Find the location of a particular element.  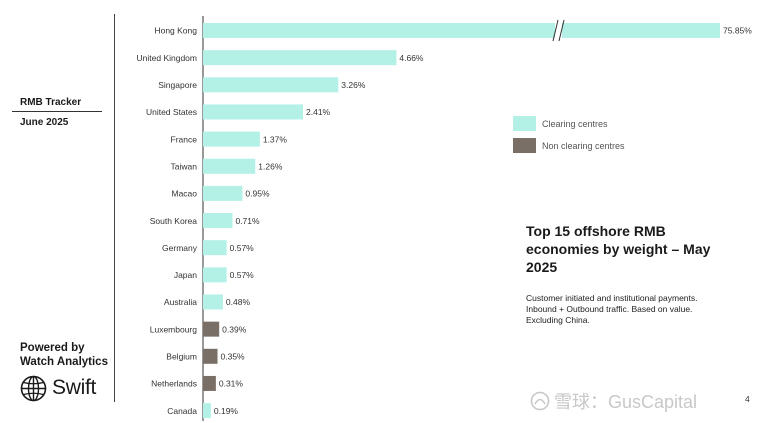

bar-netherlands is located at coordinates (209, 383).